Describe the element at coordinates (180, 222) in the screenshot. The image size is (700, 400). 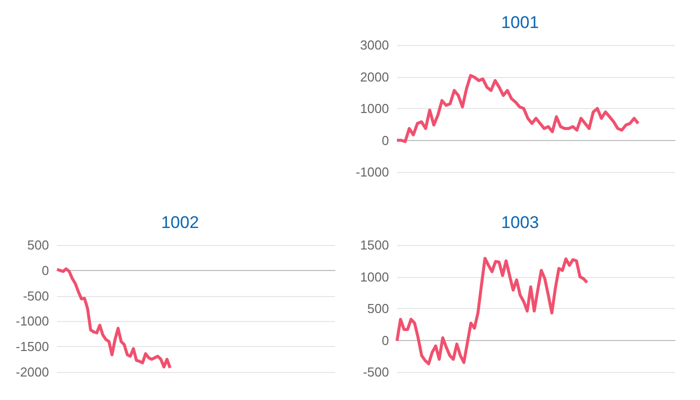
I see `chart-title: 1002` at that location.